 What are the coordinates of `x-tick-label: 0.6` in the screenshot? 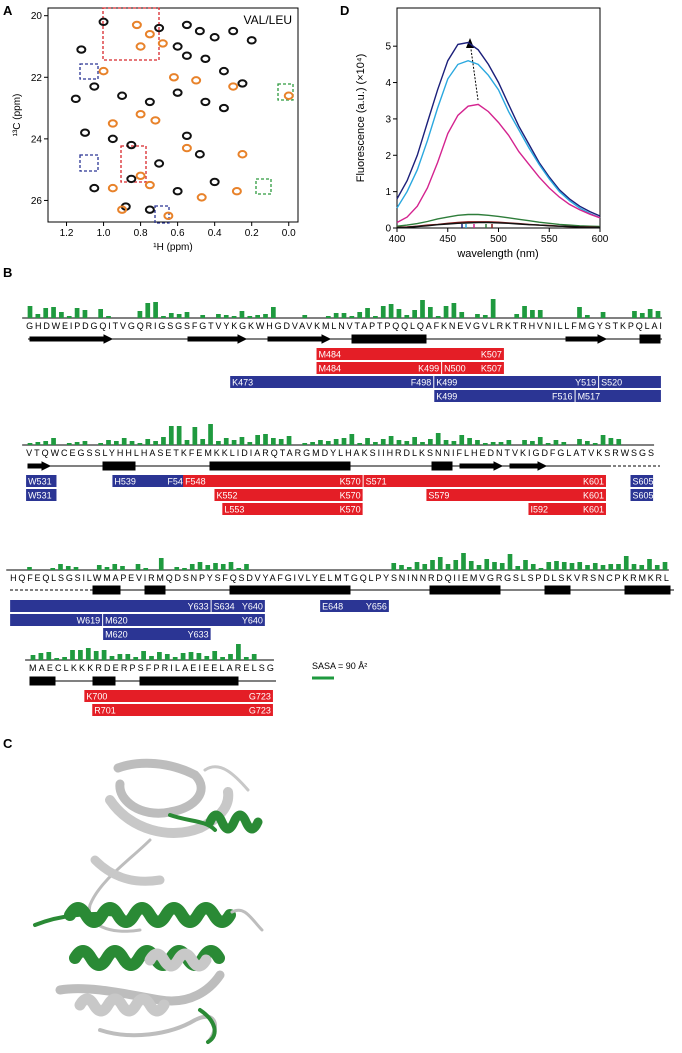 It's located at (178, 233).